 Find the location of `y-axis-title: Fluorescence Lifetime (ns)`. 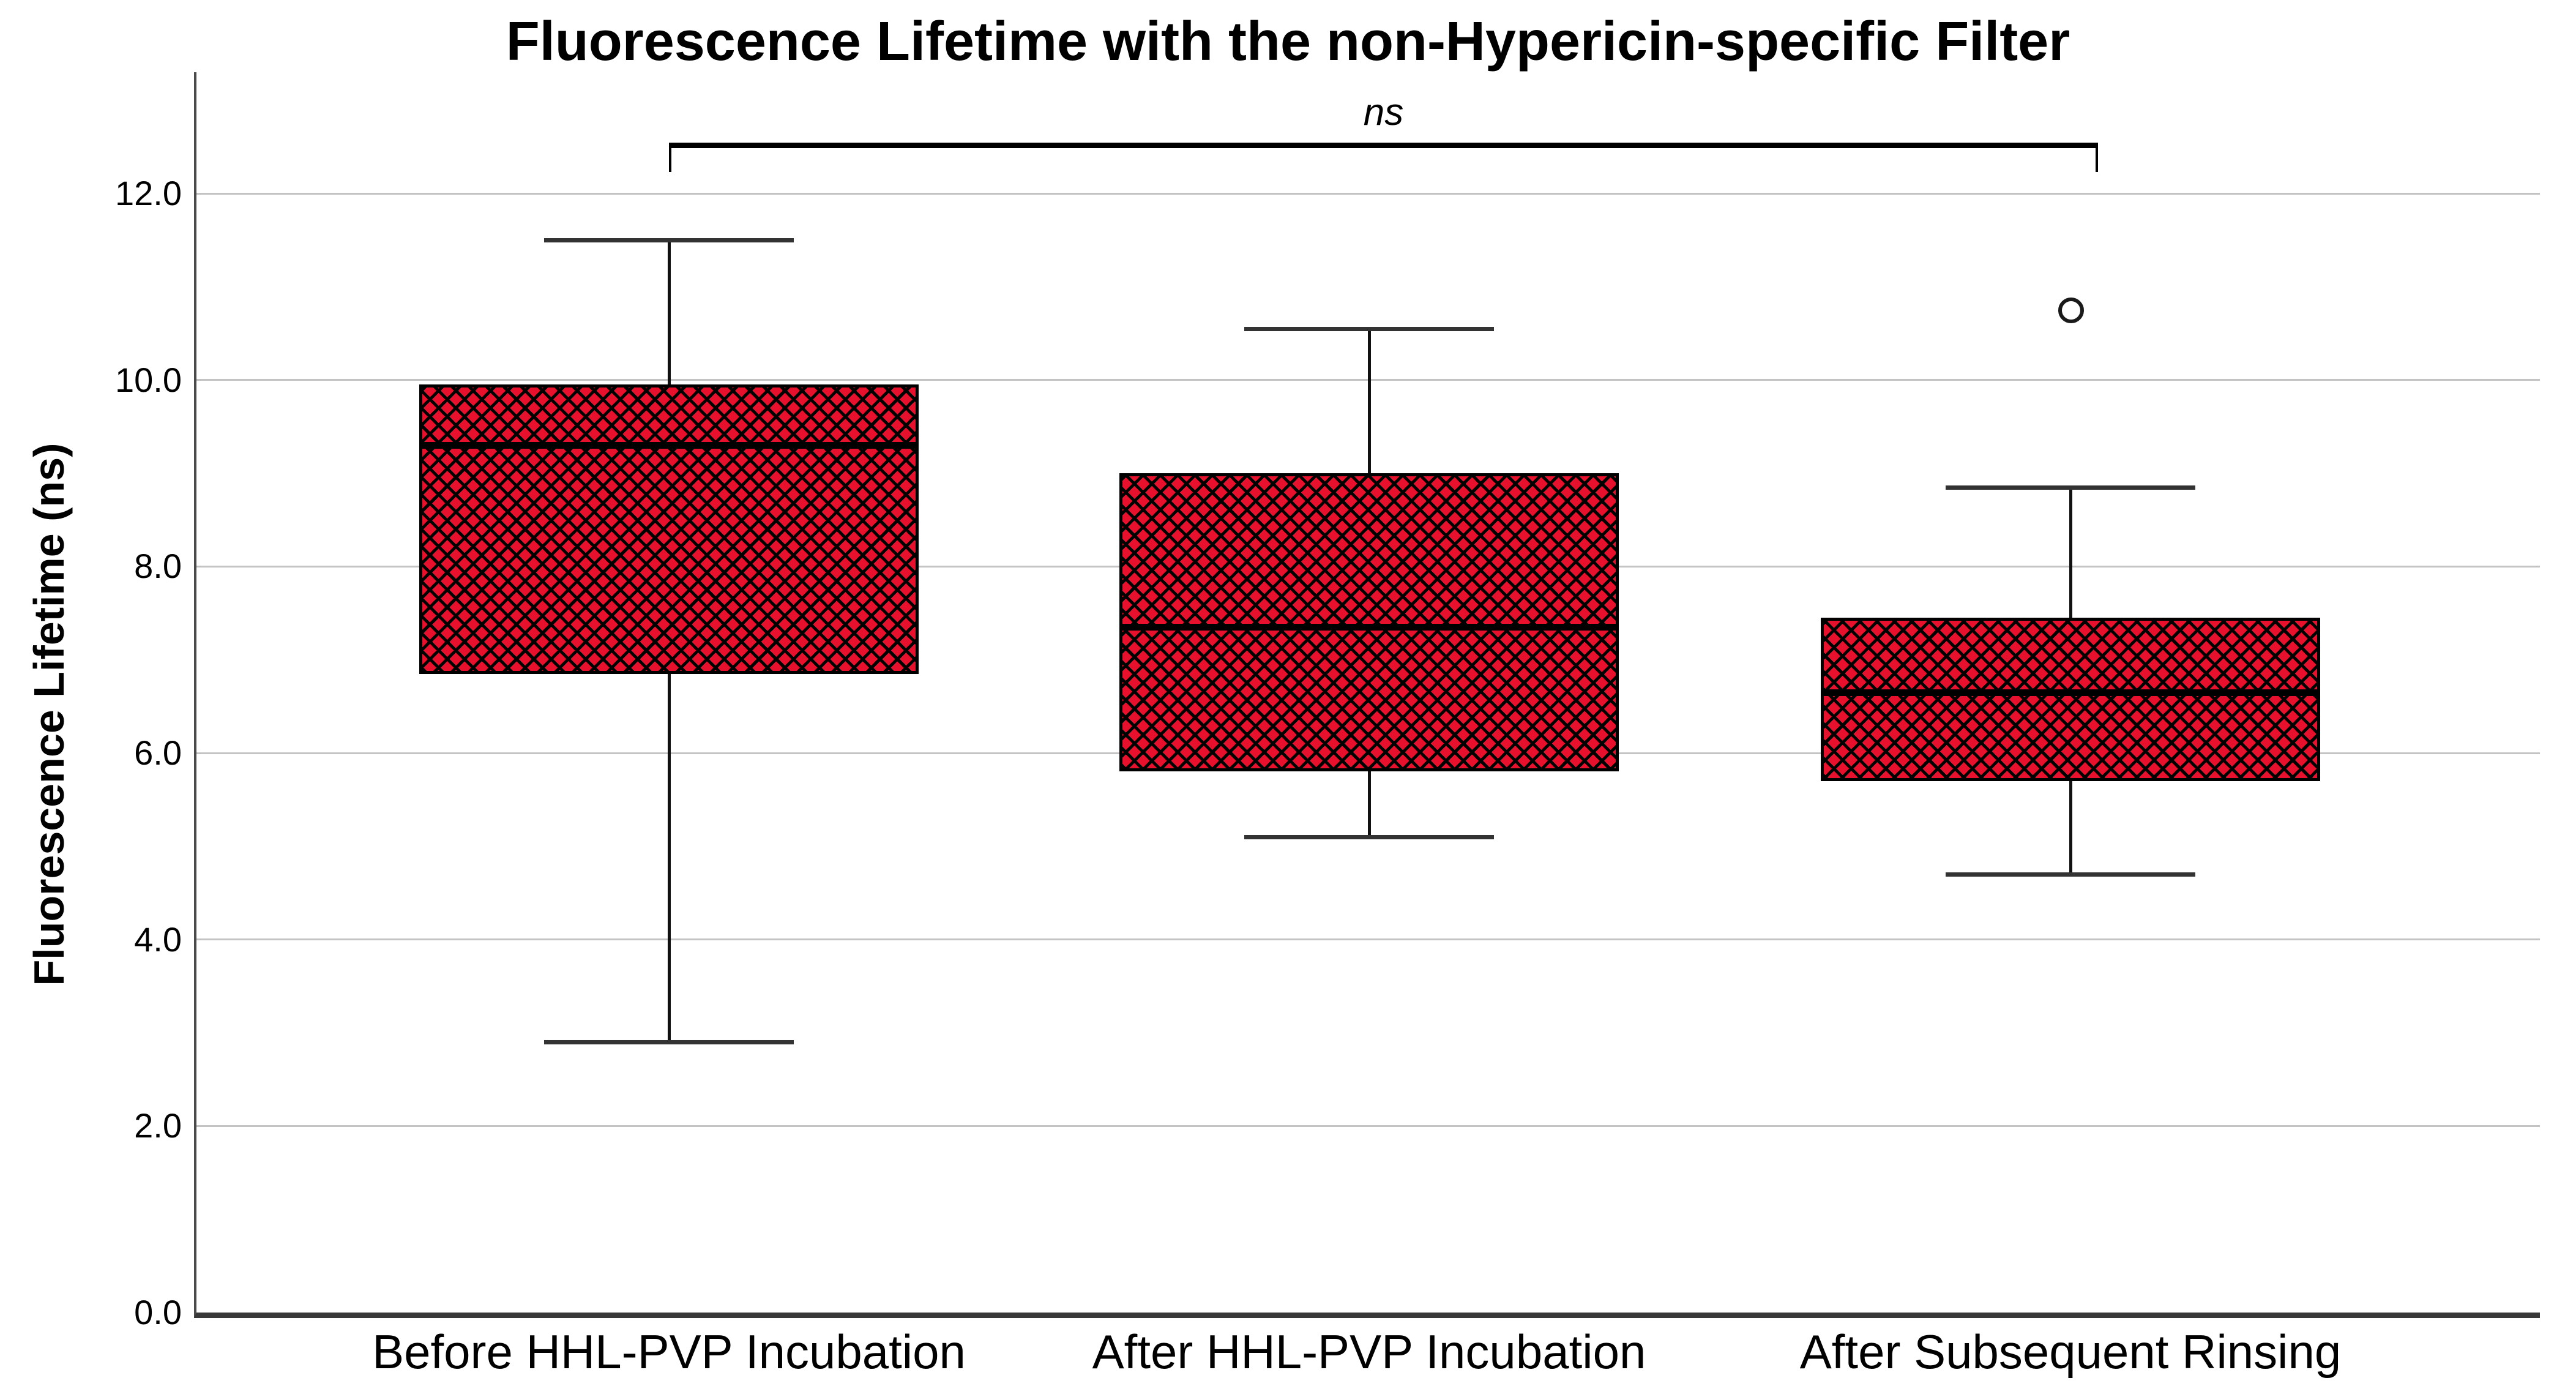

y-axis-title: Fluorescence Lifetime (ns) is located at coordinates (49, 714).